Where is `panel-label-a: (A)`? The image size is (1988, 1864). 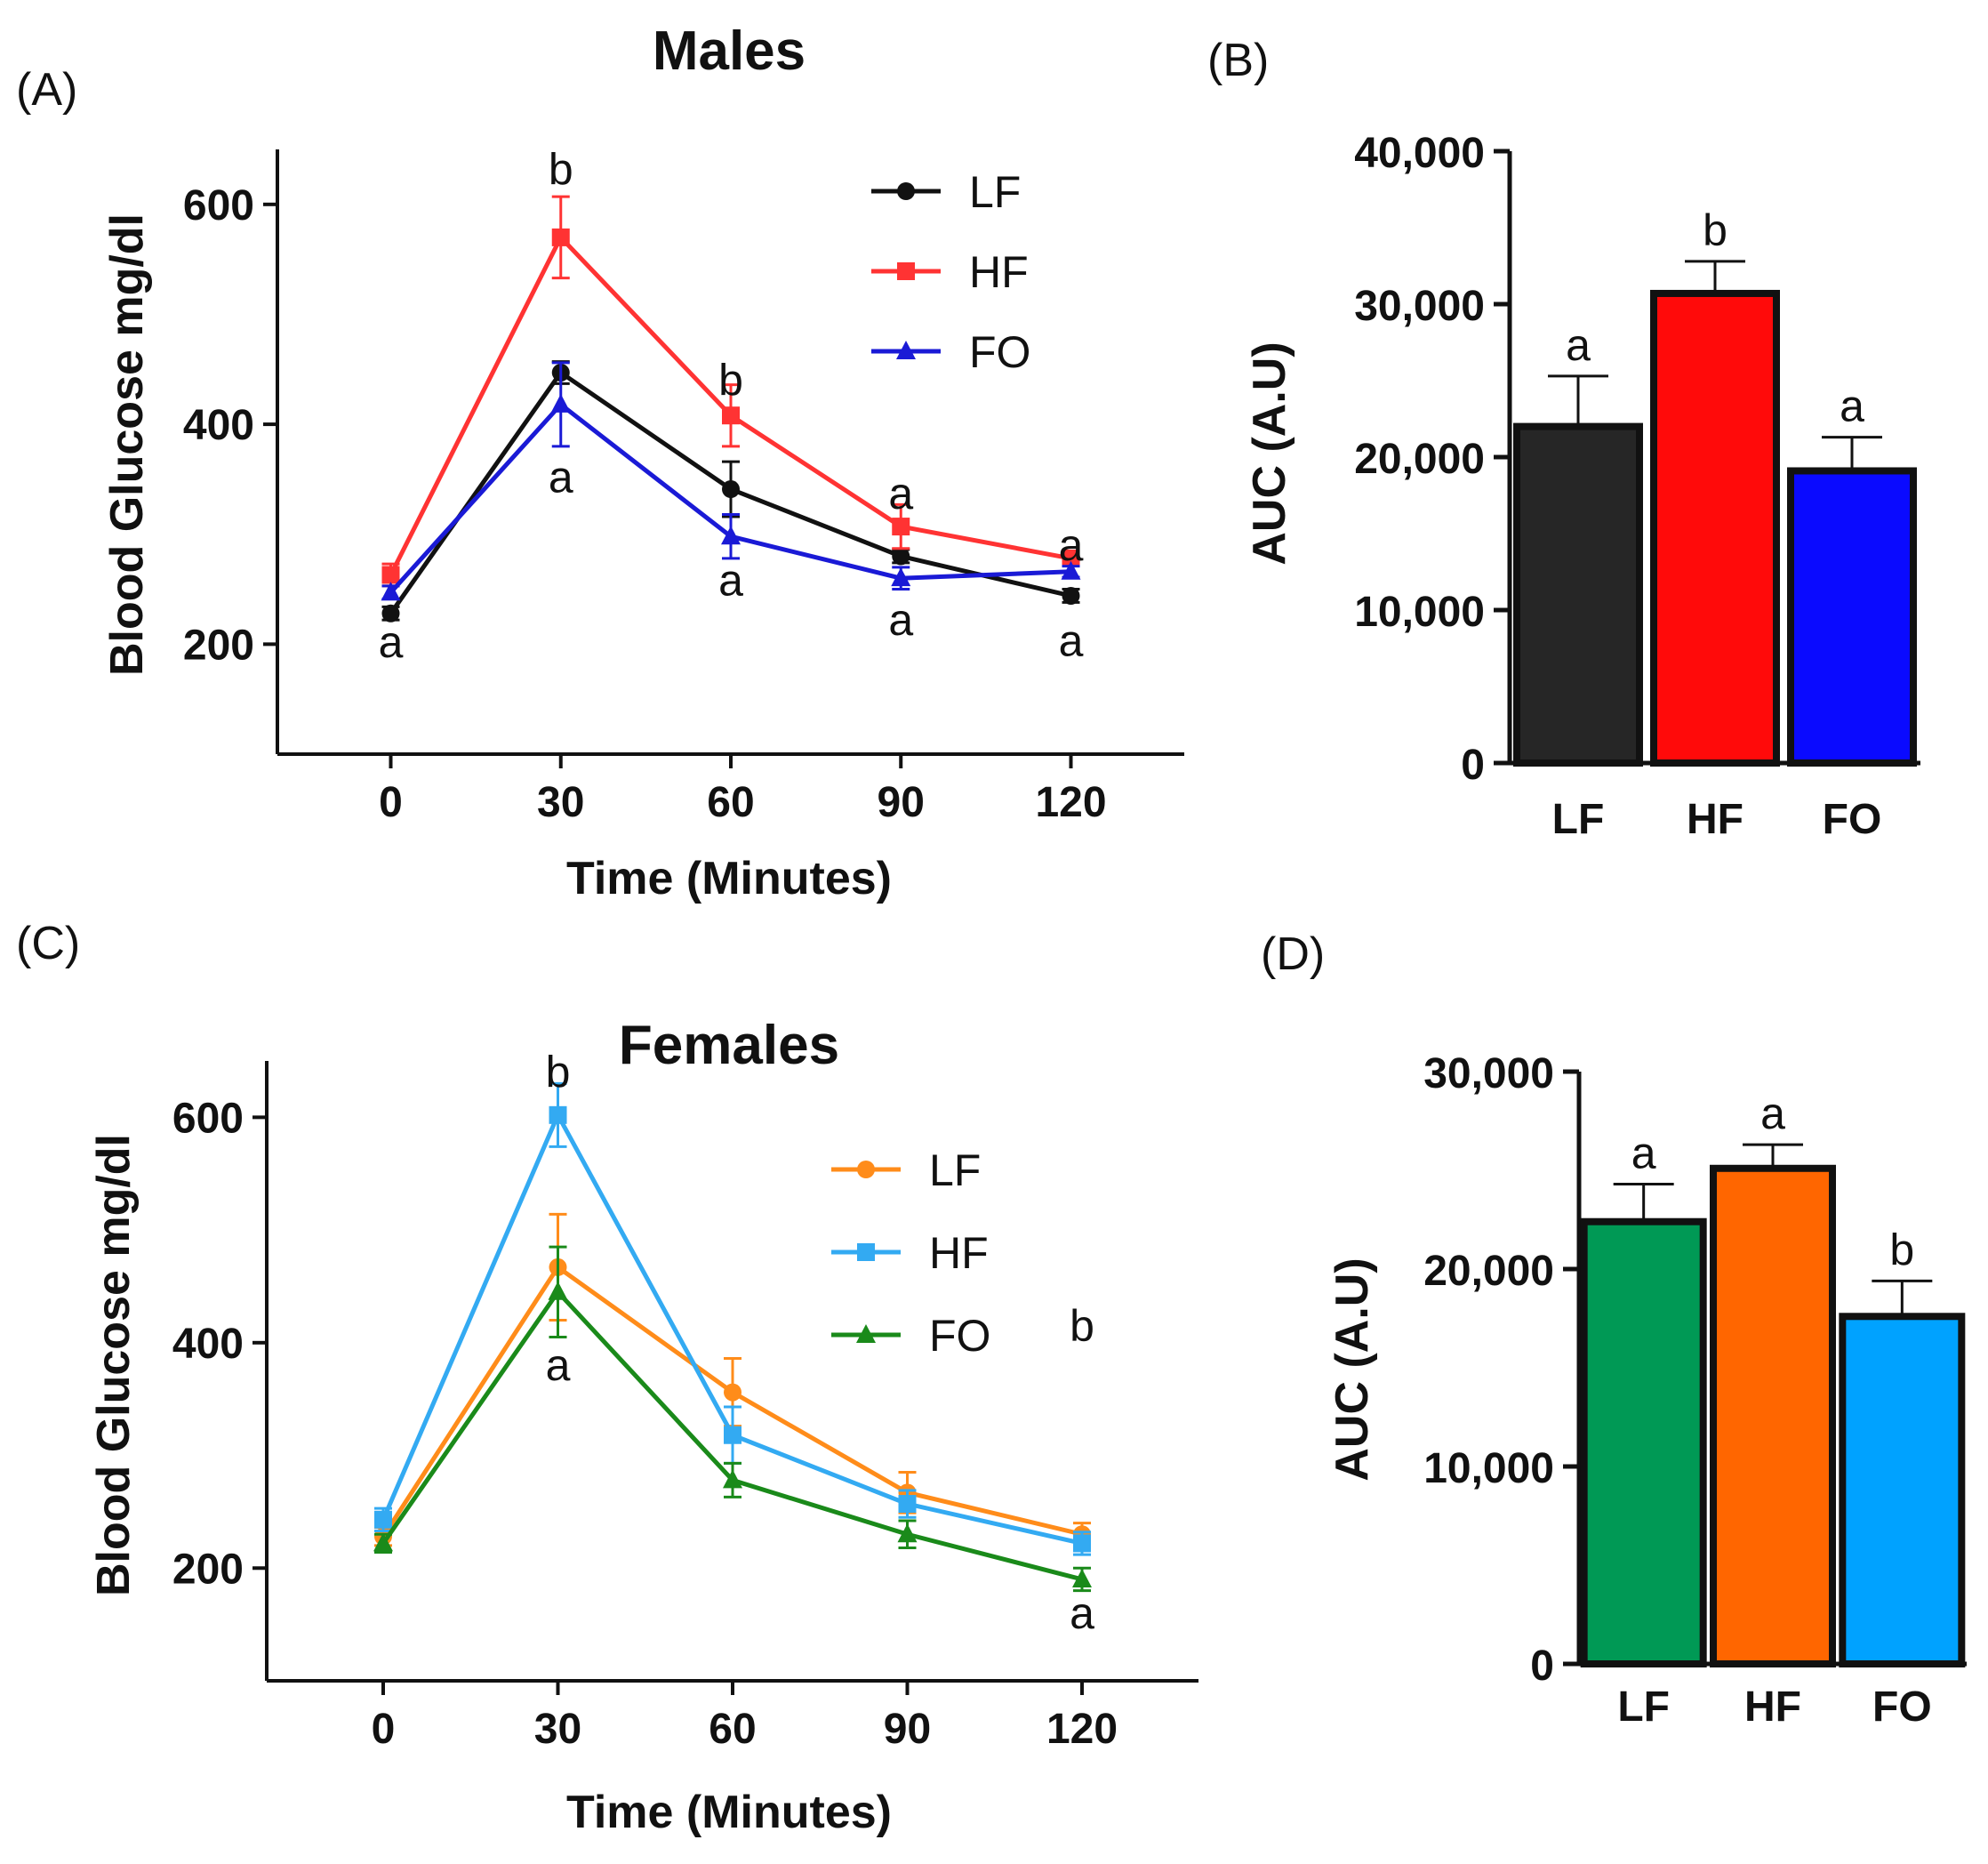 panel-label-a: (A) is located at coordinates (46, 90).